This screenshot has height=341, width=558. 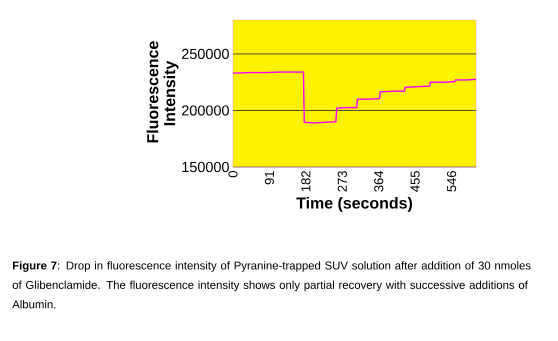 What do you see at coordinates (305, 181) in the screenshot?
I see `x-tick-label: 182` at bounding box center [305, 181].